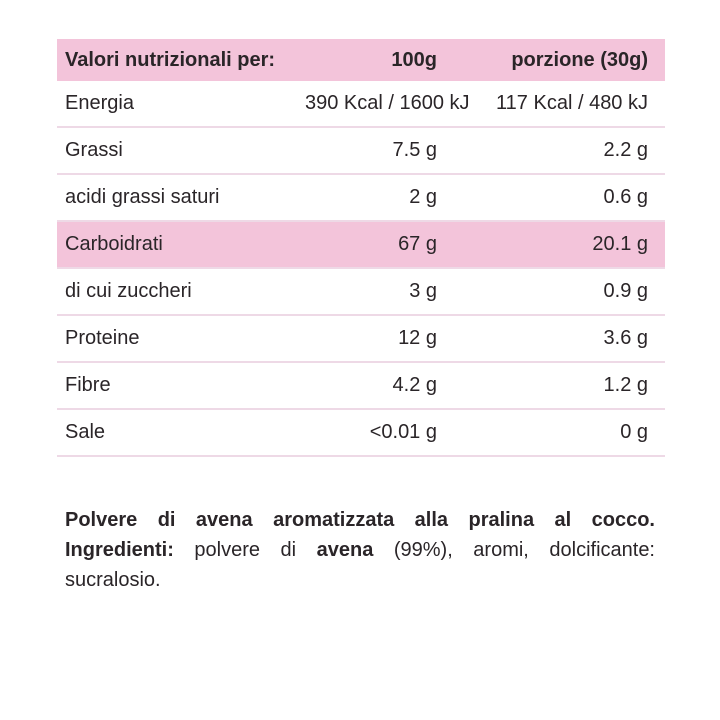 Image resolution: width=720 pixels, height=720 pixels. What do you see at coordinates (423, 291) in the screenshot?
I see `row-value-100g: 3 g` at bounding box center [423, 291].